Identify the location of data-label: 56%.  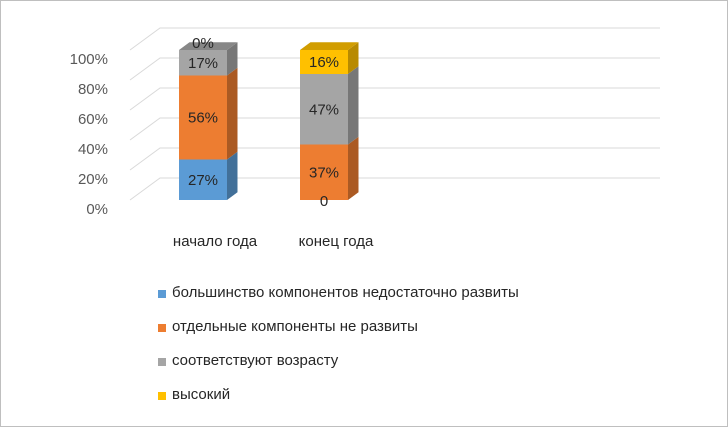
(203, 118).